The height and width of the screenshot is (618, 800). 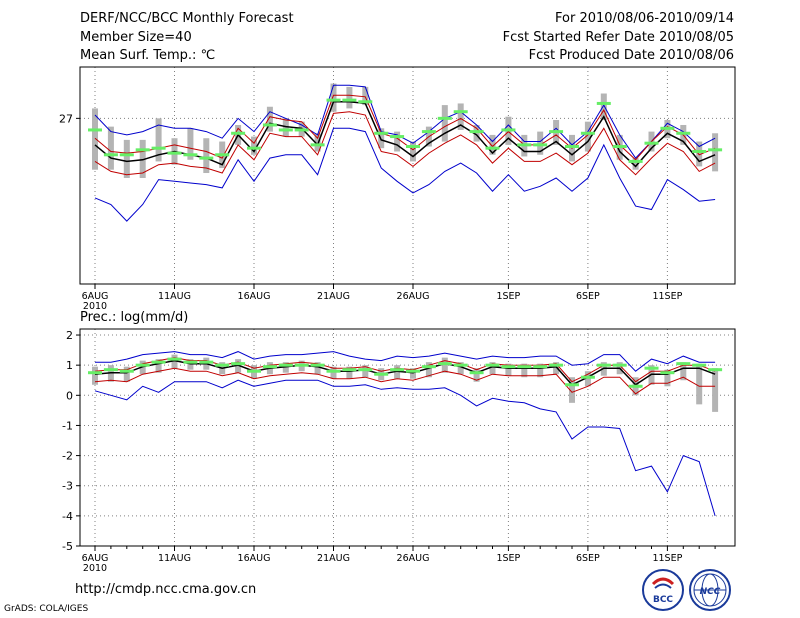 What do you see at coordinates (405, 361) in the screenshot?
I see `prec-upper-outer-line` at bounding box center [405, 361].